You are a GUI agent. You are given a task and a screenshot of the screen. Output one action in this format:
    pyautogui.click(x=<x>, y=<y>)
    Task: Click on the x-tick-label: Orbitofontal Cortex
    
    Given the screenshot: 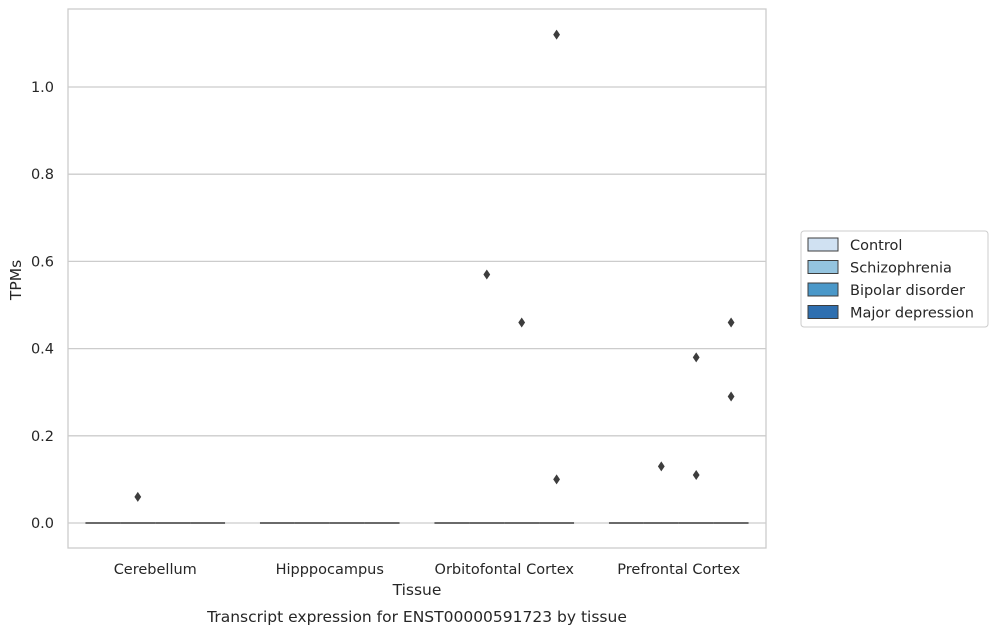 What is the action you would take?
    pyautogui.click(x=505, y=570)
    